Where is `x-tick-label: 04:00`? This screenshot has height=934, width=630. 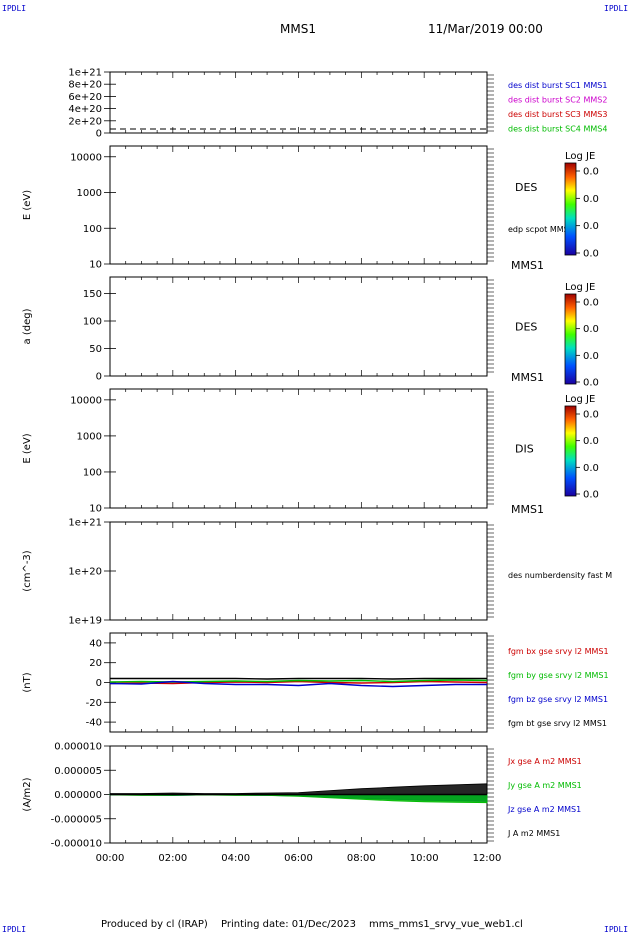 x-tick-label: 04:00 is located at coordinates (235, 858).